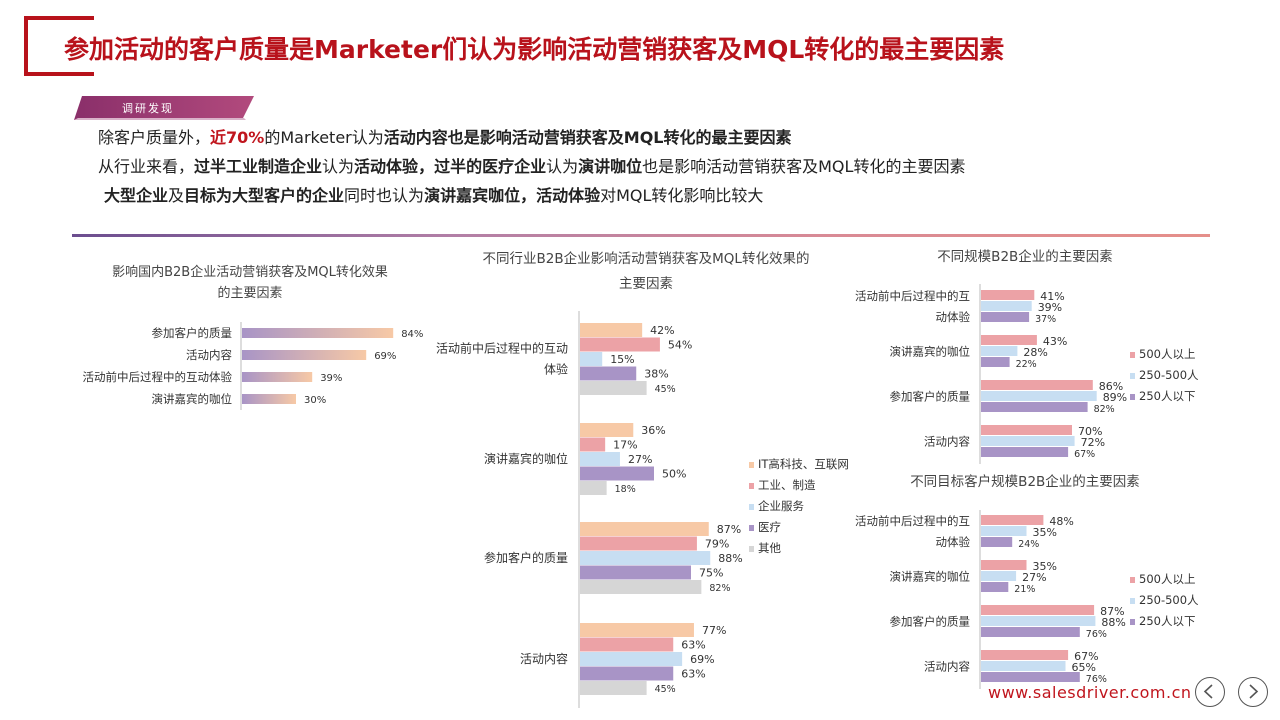 The width and height of the screenshot is (1280, 720). Describe the element at coordinates (250, 272) in the screenshot. I see `chart1-title: 影响国内B2B企业活动营销获客及MQL转化效果` at that location.